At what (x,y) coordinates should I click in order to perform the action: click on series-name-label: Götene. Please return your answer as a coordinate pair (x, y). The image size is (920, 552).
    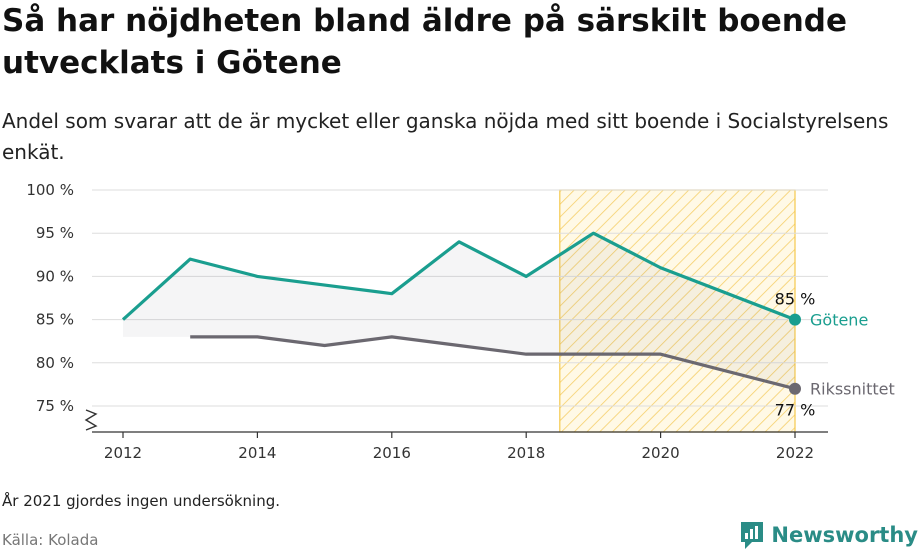
    Looking at the image, I should click on (839, 320).